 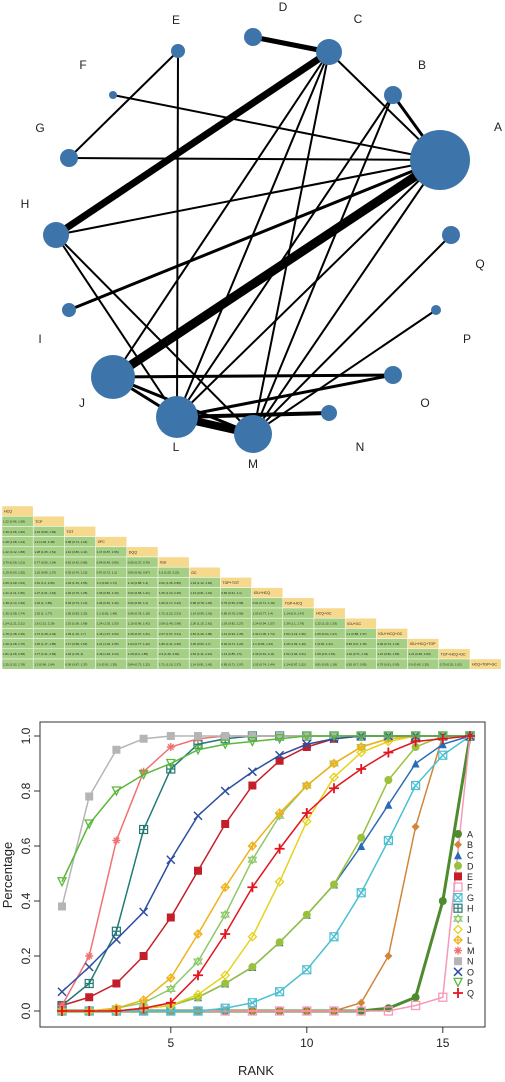 I want to click on league-cell-value: 1.74 (1.28, 2.42), so click(x=45, y=634).